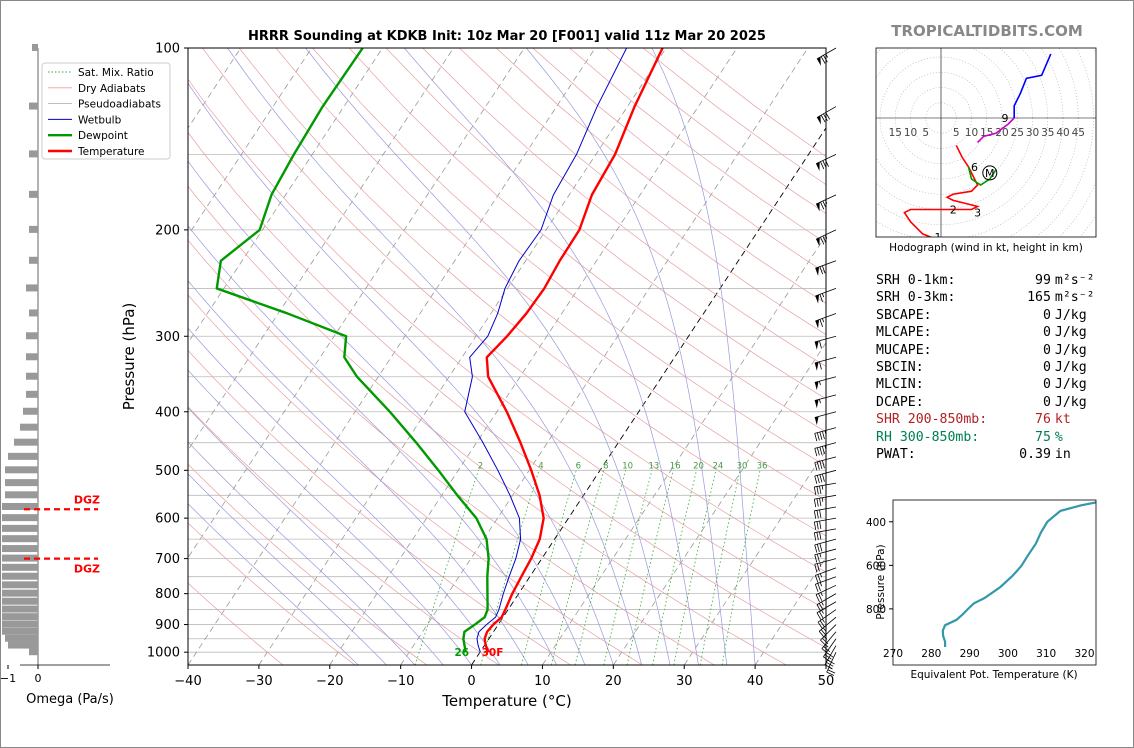  Describe the element at coordinates (112, 89) in the screenshot. I see `legend-item: Dry Adiabats` at that location.